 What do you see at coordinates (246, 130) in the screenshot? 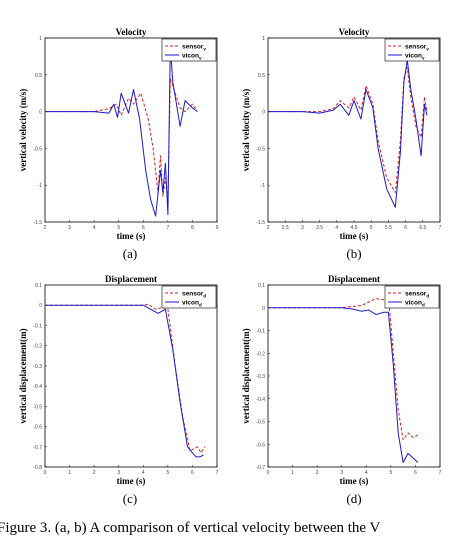
I see `chart2-y-axis-label: vertical velocity (m/s)` at bounding box center [246, 130].